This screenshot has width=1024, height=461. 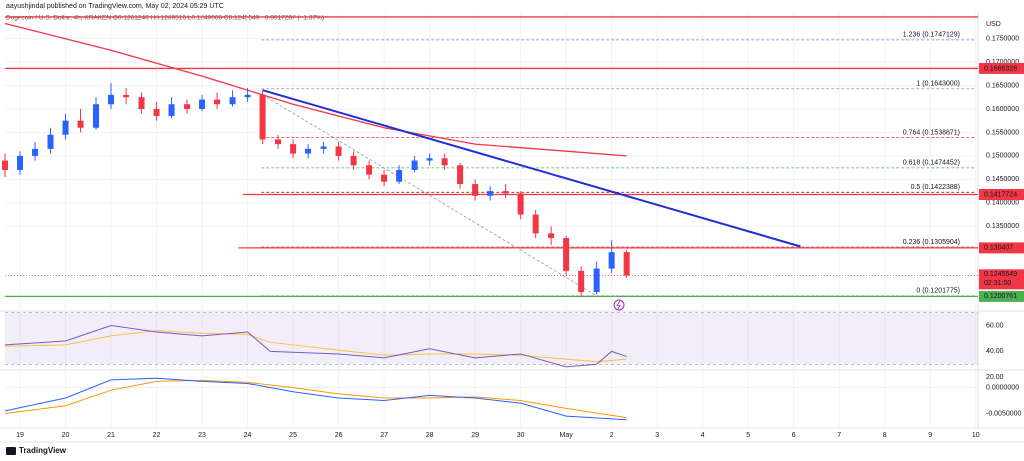 I want to click on x-tick-label: 26, so click(x=339, y=435).